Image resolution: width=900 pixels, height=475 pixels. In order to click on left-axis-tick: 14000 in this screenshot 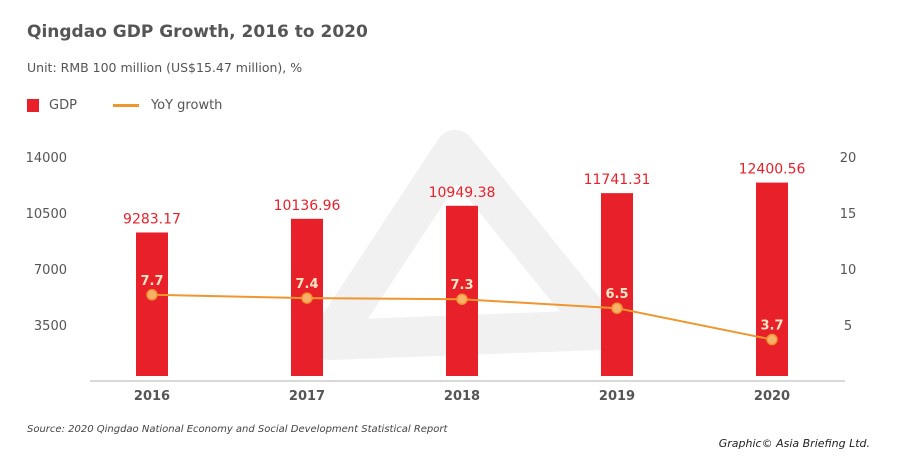, I will do `click(46, 158)`.